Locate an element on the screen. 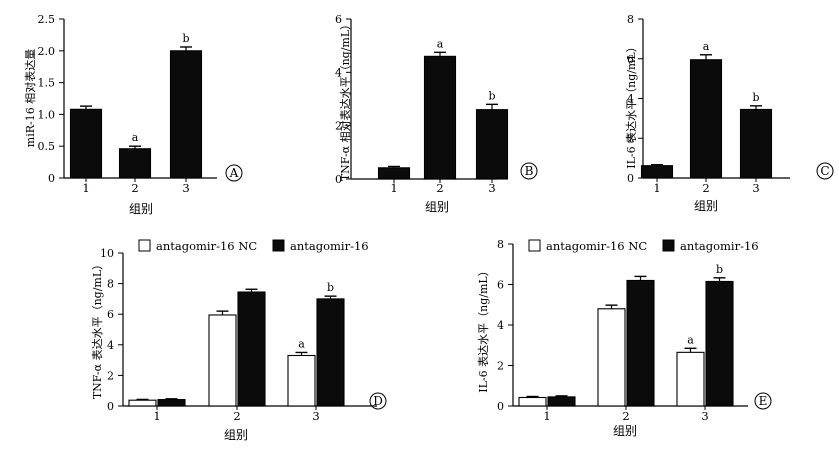 This screenshot has width=839, height=449. y-axis-label: TNF-α 相对表达水平（ng/mL） is located at coordinates (345, 100).